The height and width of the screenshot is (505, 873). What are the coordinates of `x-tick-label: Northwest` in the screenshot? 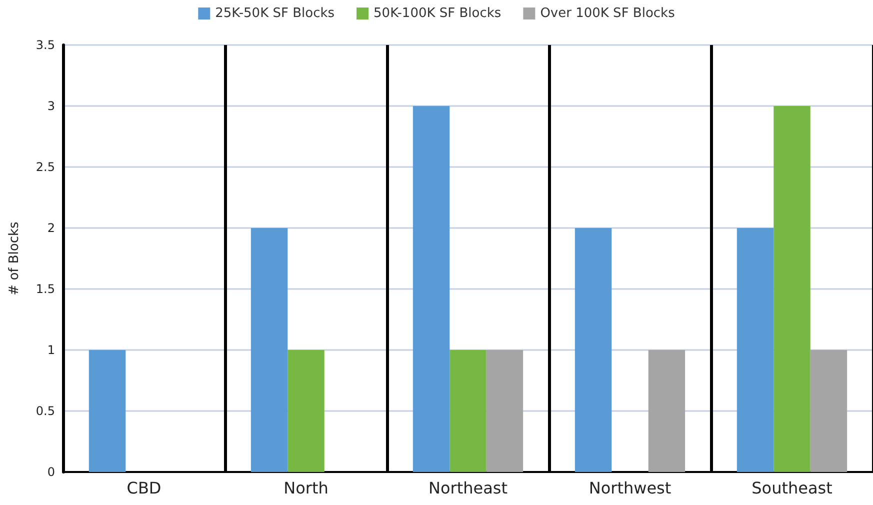 It's located at (630, 488).